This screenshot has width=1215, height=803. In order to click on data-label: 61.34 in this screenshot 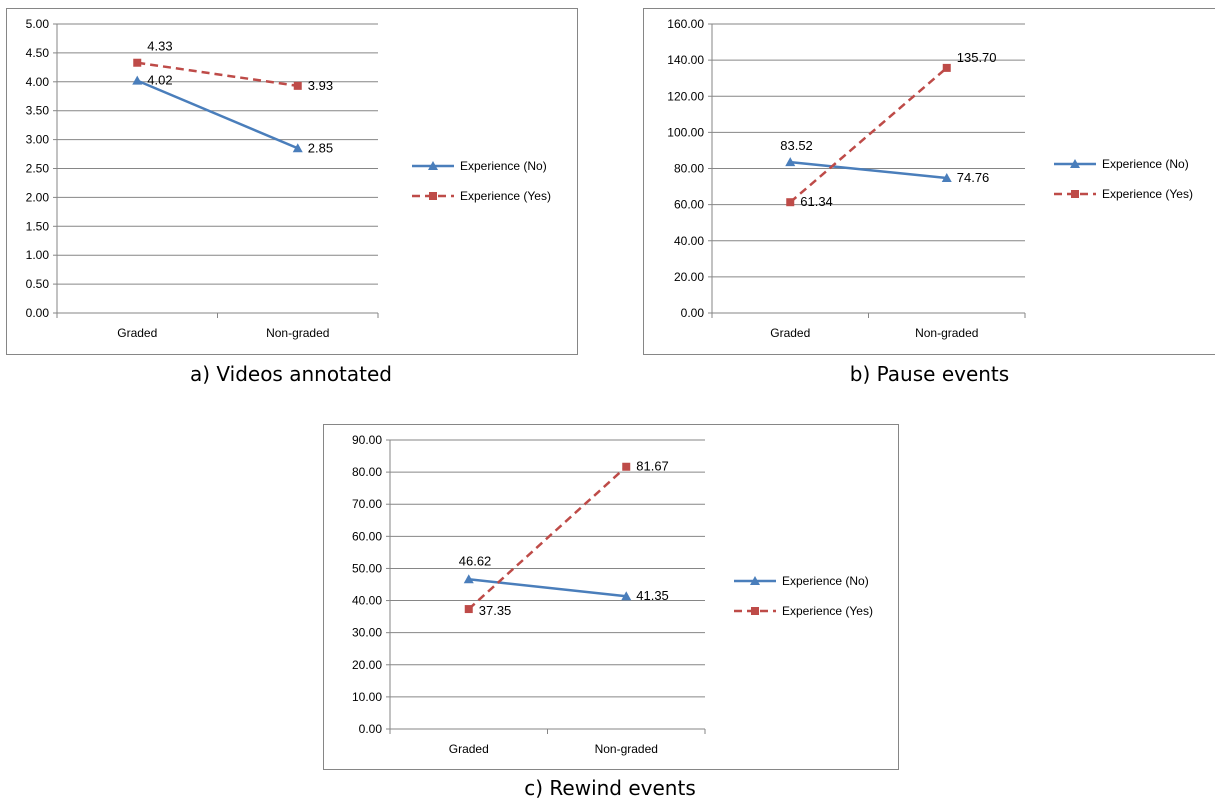, I will do `click(816, 201)`.